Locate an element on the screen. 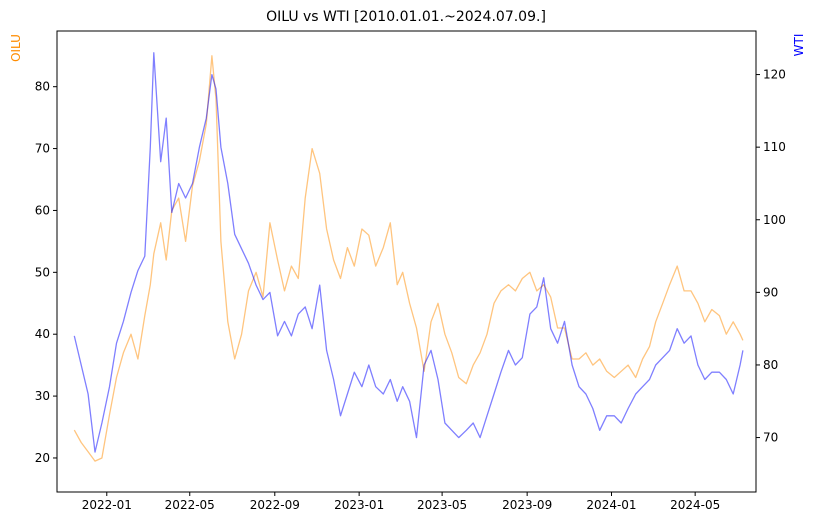 Image resolution: width=820 pixels, height=526 pixels. x-tick-label: 2023-01 is located at coordinates (359, 505).